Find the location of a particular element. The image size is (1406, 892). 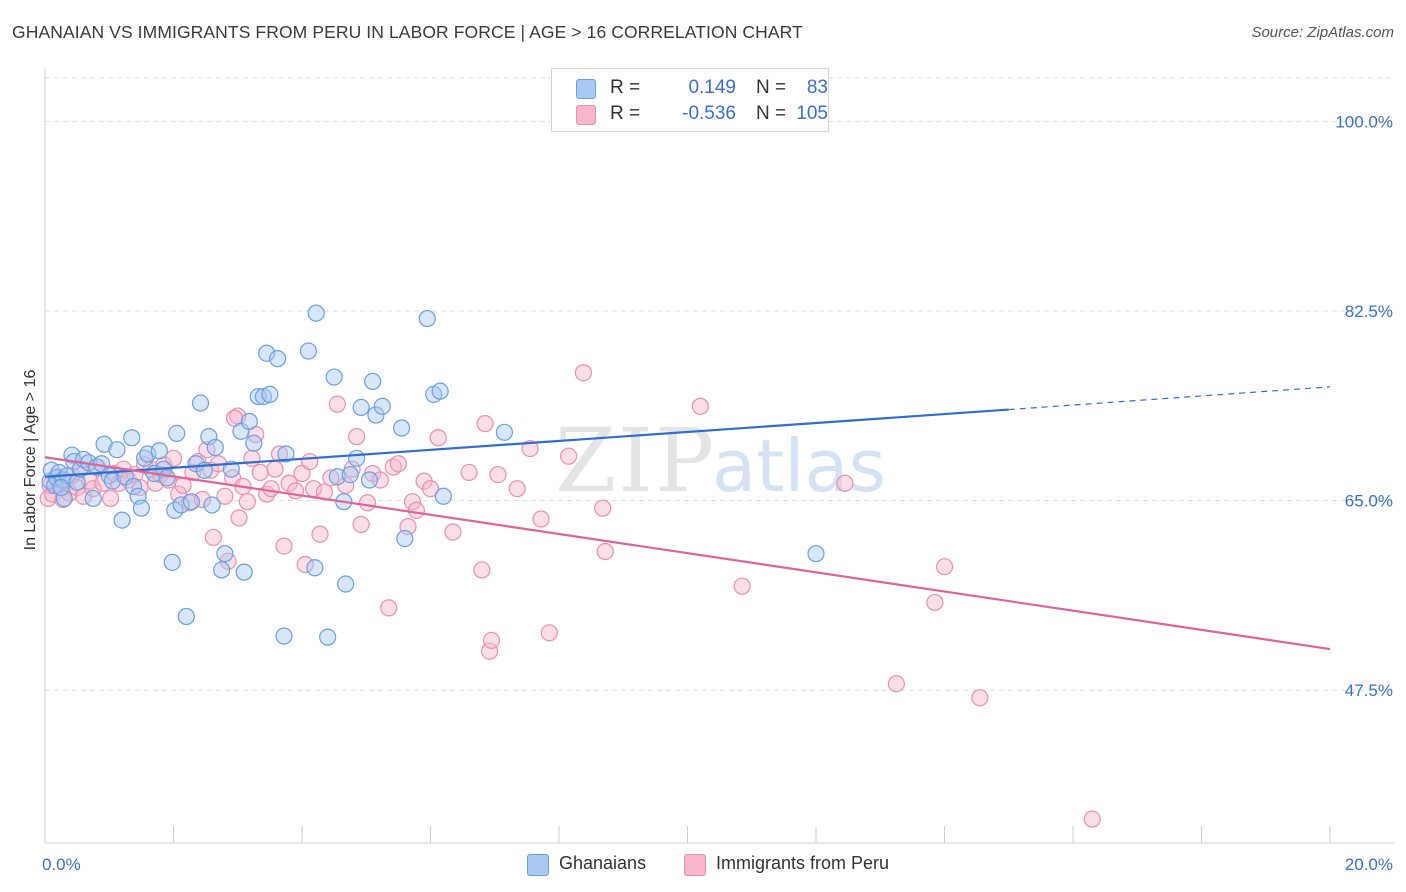

peru-n-label: N = is located at coordinates (771, 113).